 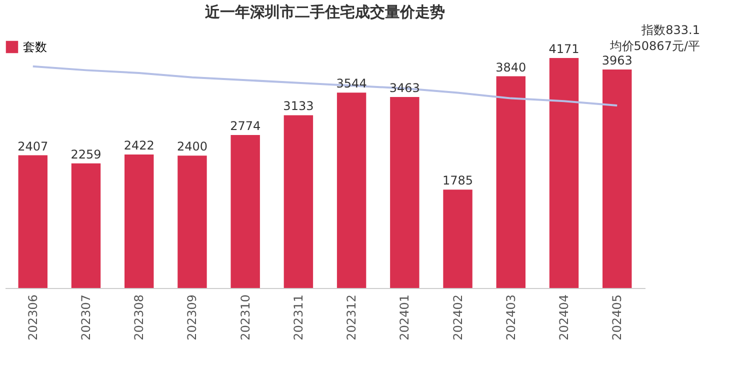 I want to click on x-tick-label: 202403, so click(x=511, y=317).